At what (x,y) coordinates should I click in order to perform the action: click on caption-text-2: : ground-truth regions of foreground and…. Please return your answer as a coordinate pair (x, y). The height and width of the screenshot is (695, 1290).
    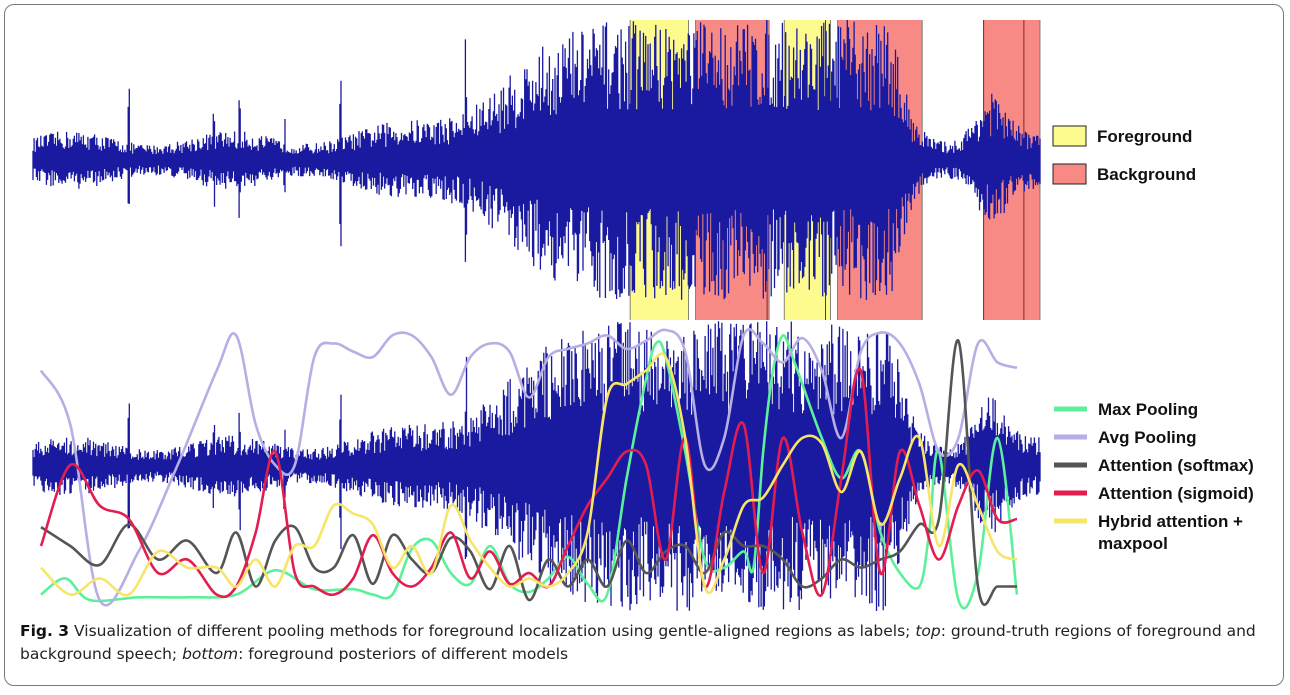
    Looking at the image, I should click on (638, 642).